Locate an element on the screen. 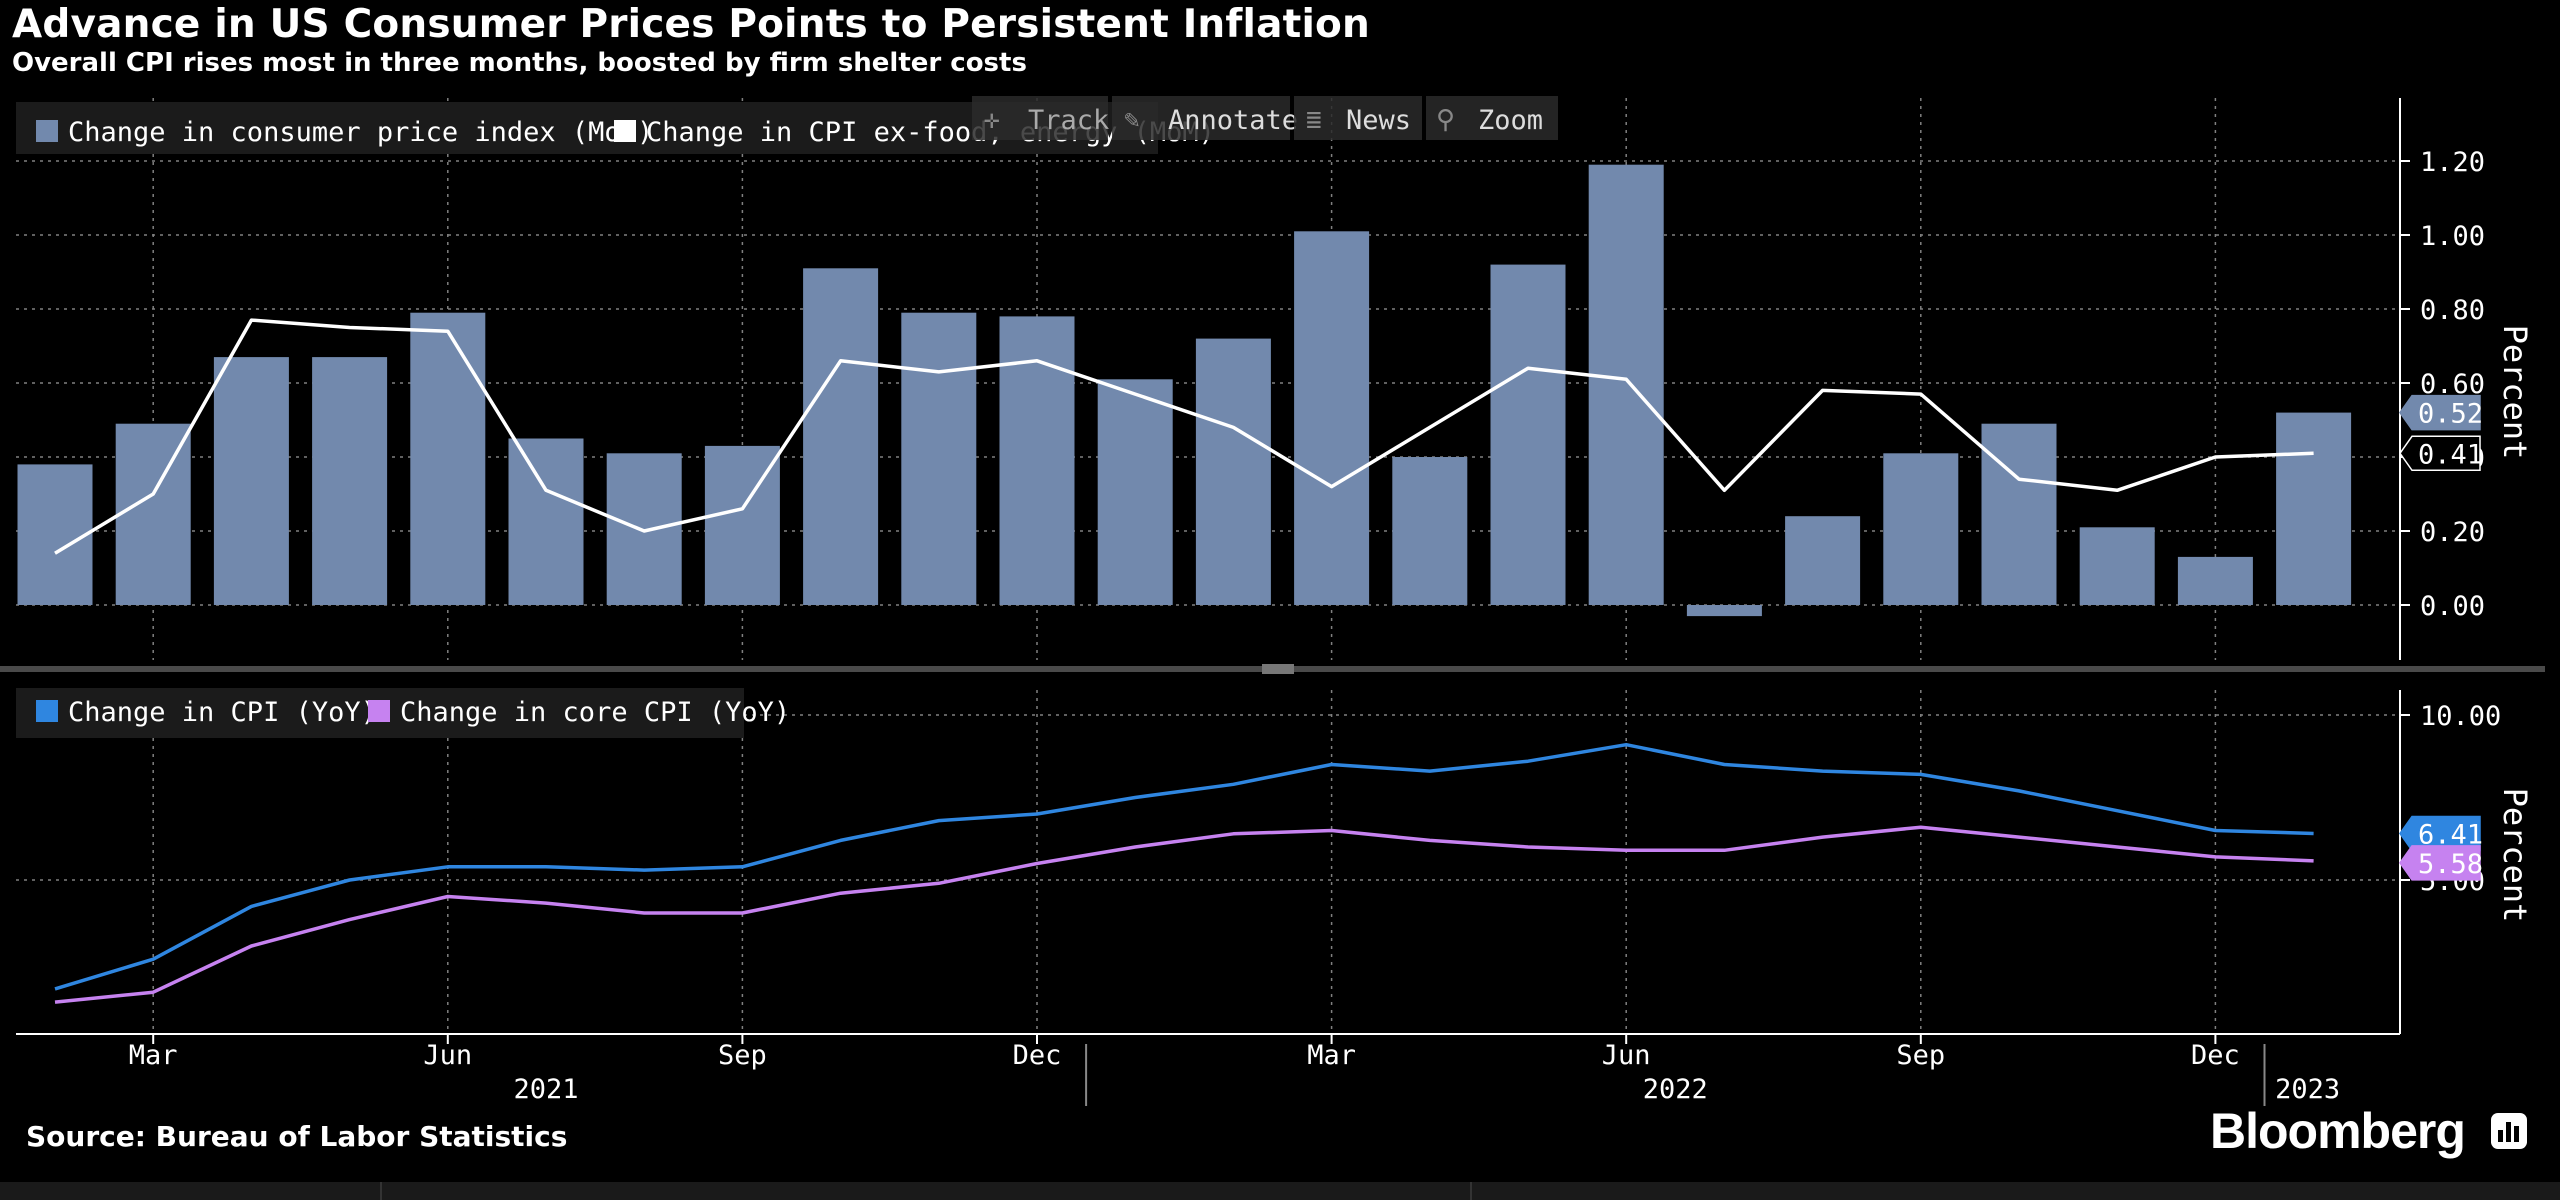  top-last-value-tags: 0.52 0.41 is located at coordinates (2441, 433).